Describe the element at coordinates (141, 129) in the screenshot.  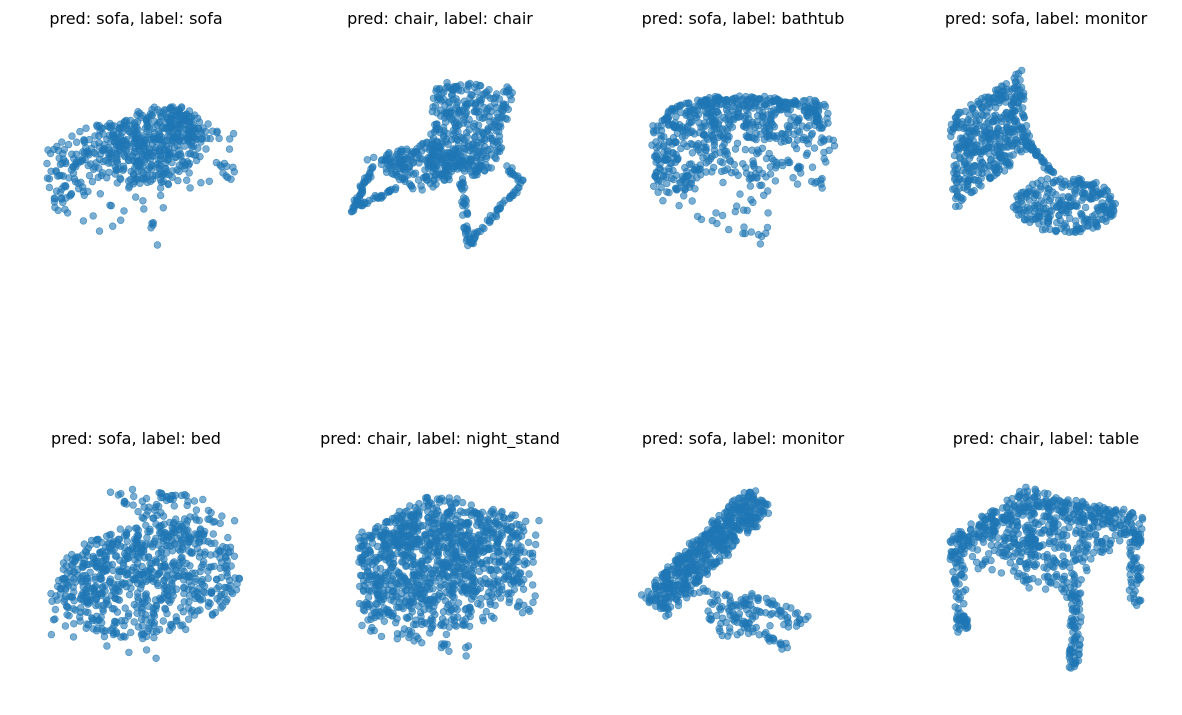
I see `subplot-1: pred: sofa, label: sofa` at that location.